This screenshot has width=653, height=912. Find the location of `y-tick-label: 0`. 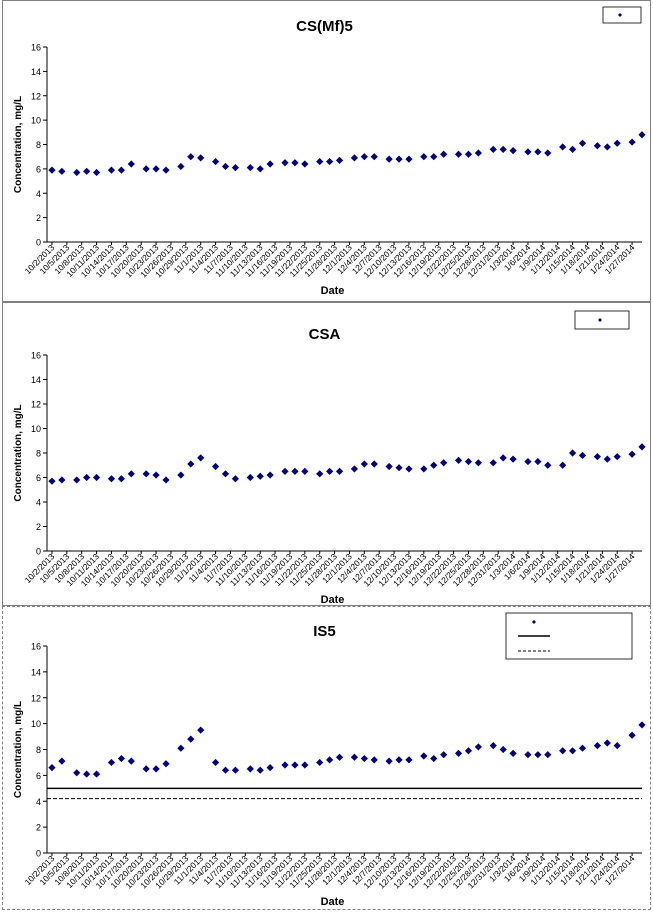

y-tick-label: 0 is located at coordinates (38, 854).